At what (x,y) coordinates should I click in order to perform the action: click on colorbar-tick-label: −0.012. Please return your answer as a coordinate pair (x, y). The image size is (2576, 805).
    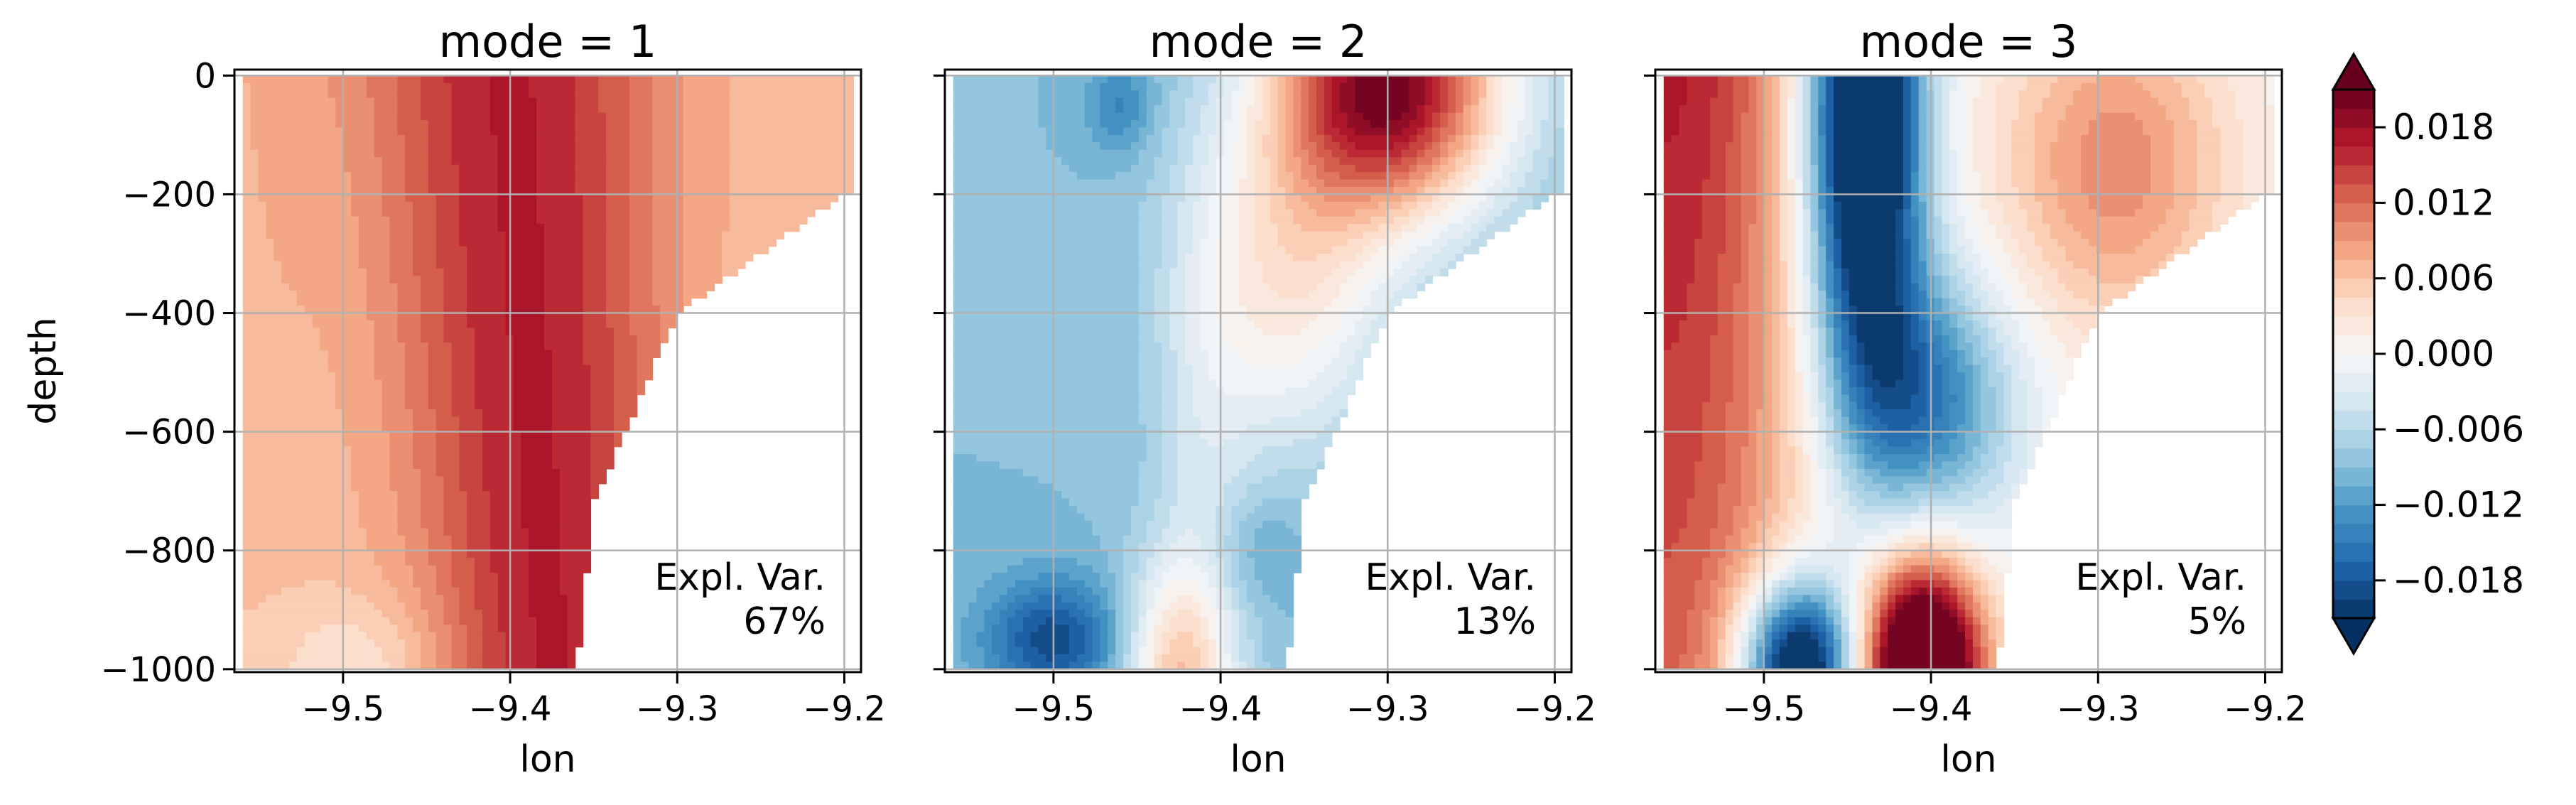
    Looking at the image, I should click on (2458, 505).